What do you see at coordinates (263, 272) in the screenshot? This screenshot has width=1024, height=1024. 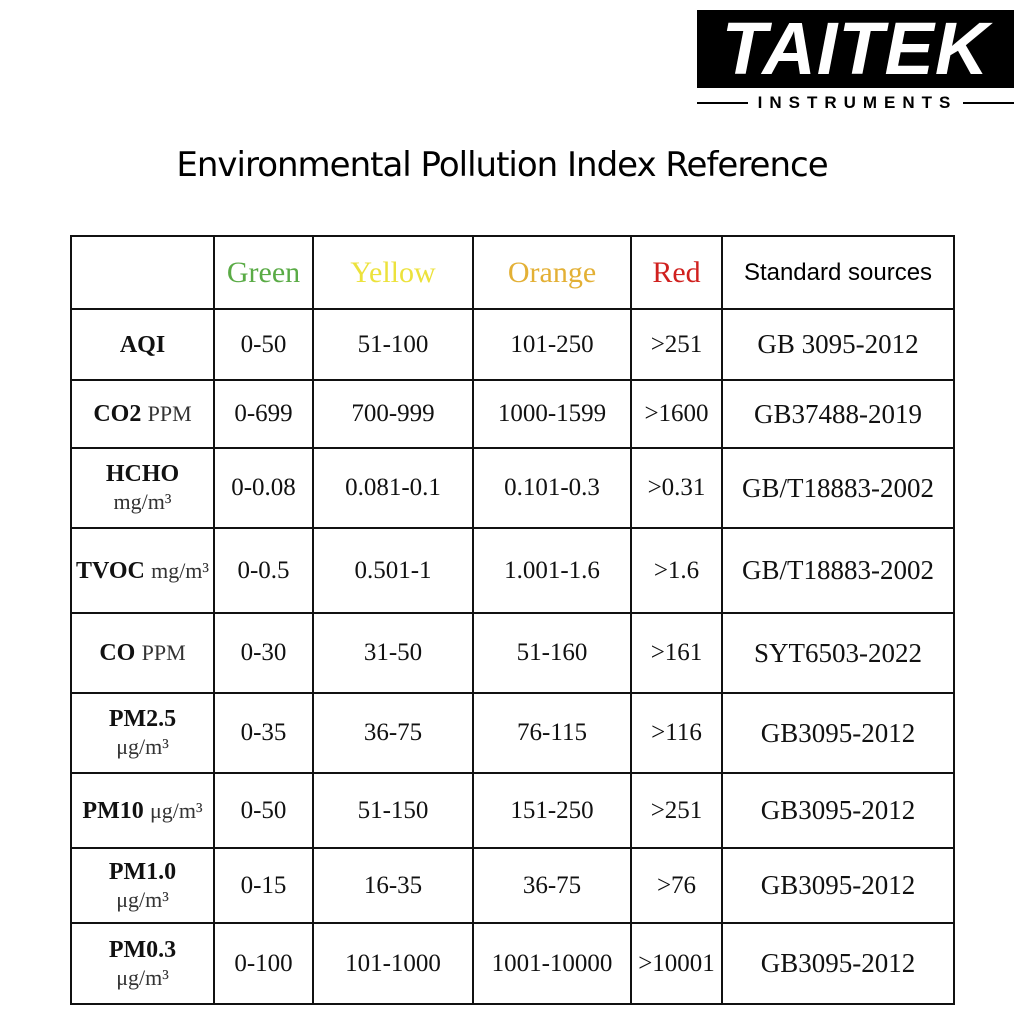 I see `header-cell: Green` at bounding box center [263, 272].